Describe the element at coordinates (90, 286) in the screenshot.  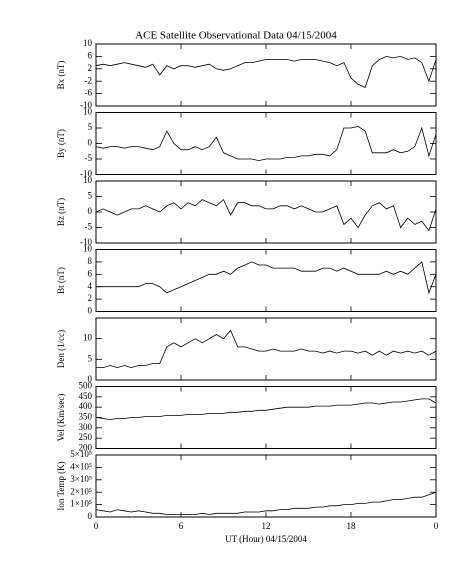
I see `y-tick-label: 4` at that location.